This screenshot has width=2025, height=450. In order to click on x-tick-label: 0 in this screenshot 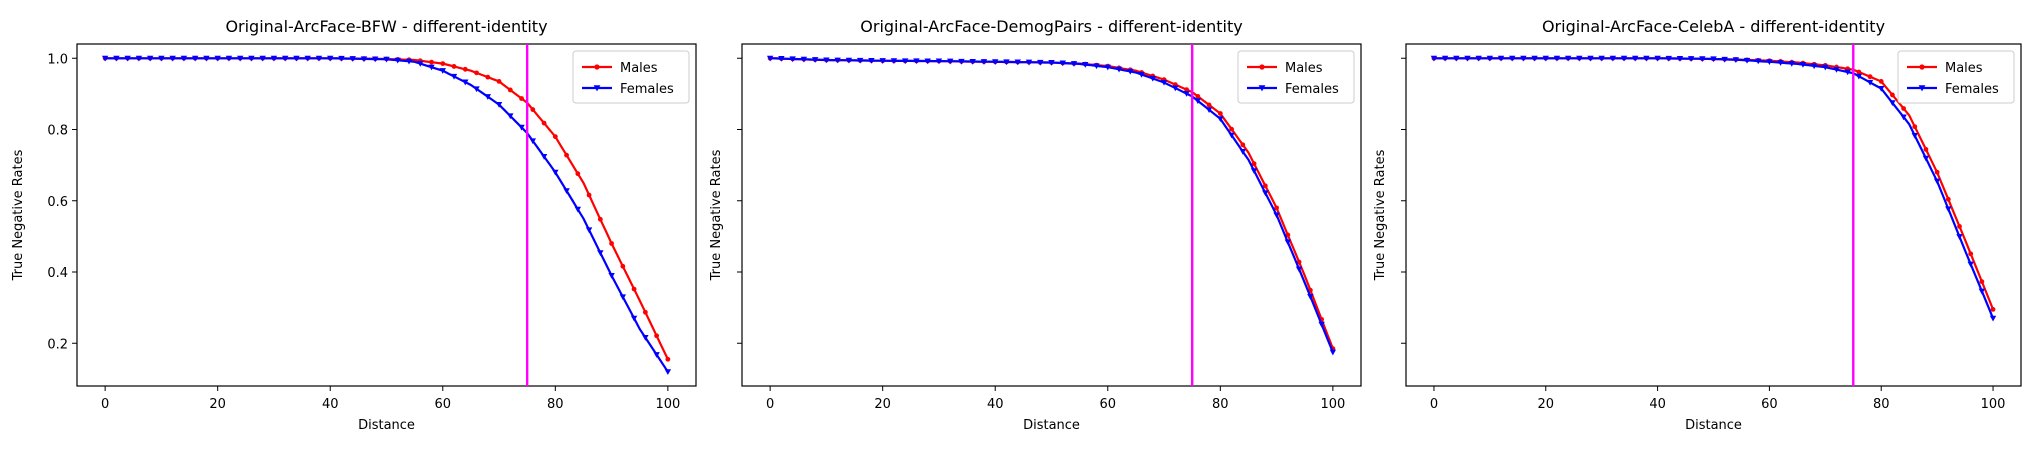, I will do `click(105, 404)`.